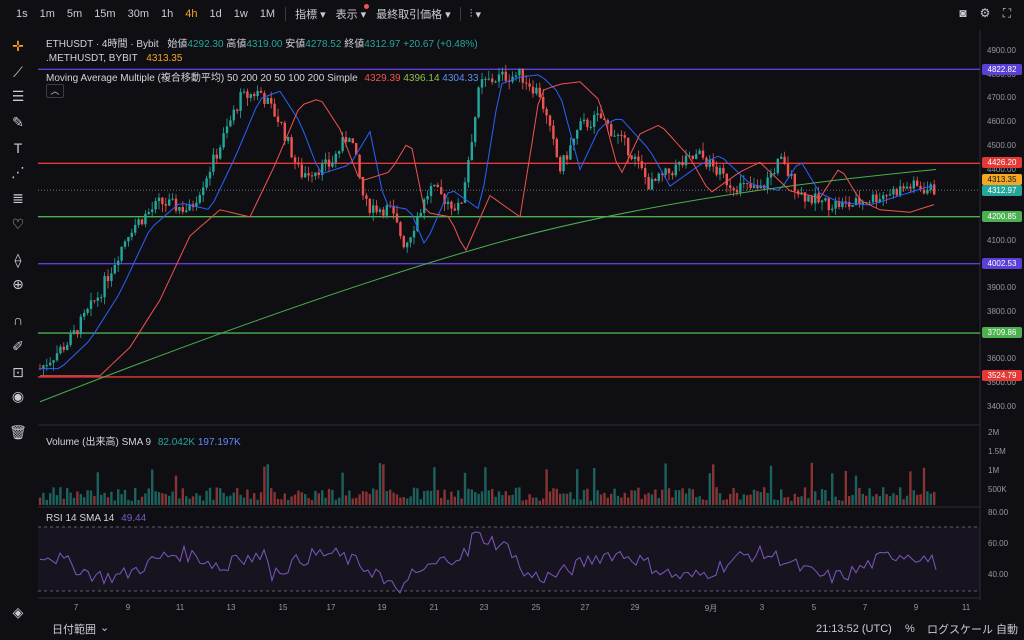 The image size is (1024, 640). I want to click on heart-icon: ♡, so click(18, 223).